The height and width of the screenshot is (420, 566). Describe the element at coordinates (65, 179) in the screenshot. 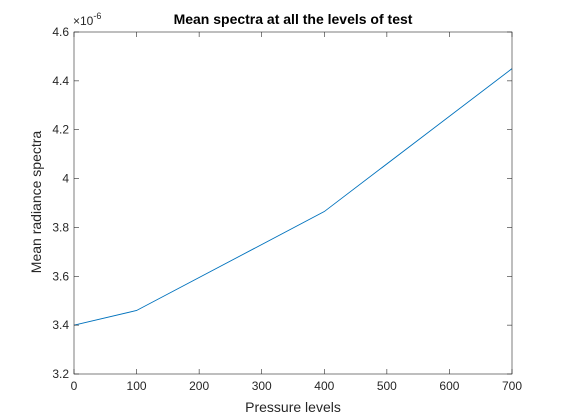

I see `y-tick-label: 4` at that location.